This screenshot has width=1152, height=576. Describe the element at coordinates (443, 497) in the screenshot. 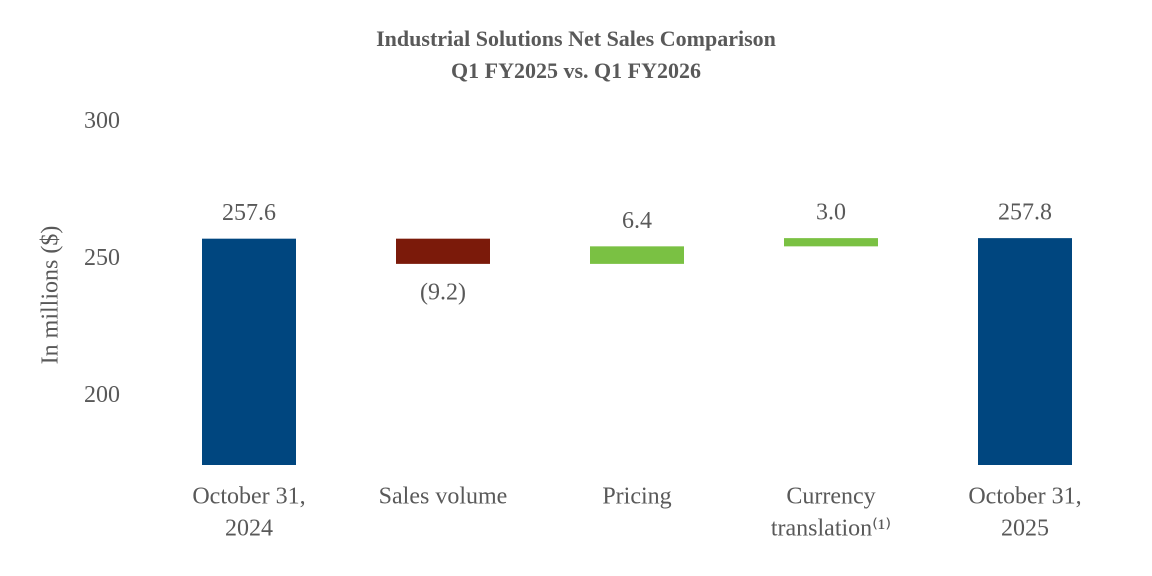

I see `x-tick-label: Sales volume` at that location.